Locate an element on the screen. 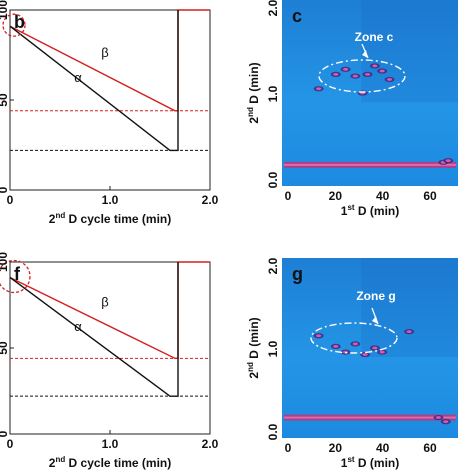  panel-letter: f is located at coordinates (17, 274).